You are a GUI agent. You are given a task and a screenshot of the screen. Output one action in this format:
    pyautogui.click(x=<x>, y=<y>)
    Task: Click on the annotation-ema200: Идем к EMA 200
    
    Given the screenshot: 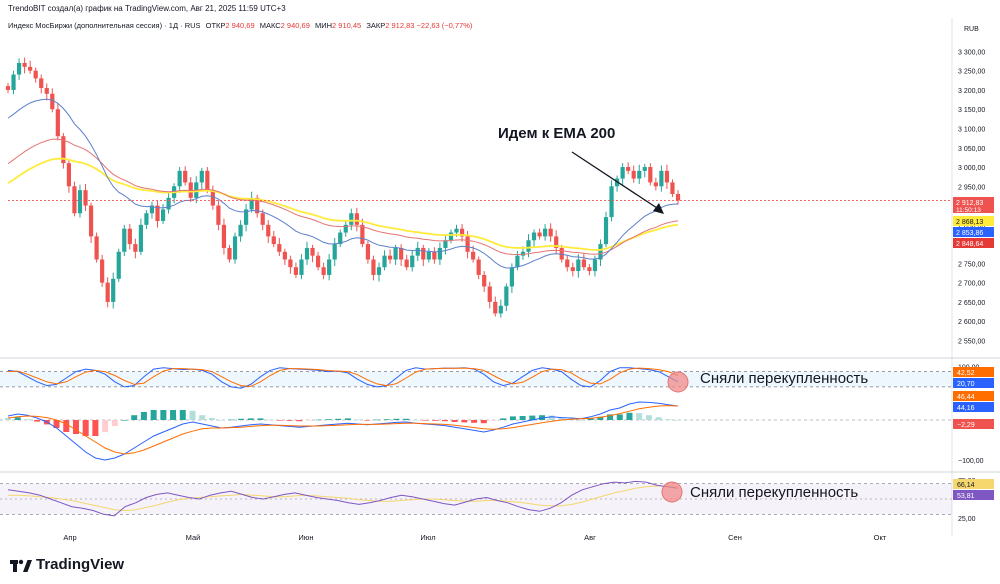 What is the action you would take?
    pyautogui.click(x=556, y=133)
    